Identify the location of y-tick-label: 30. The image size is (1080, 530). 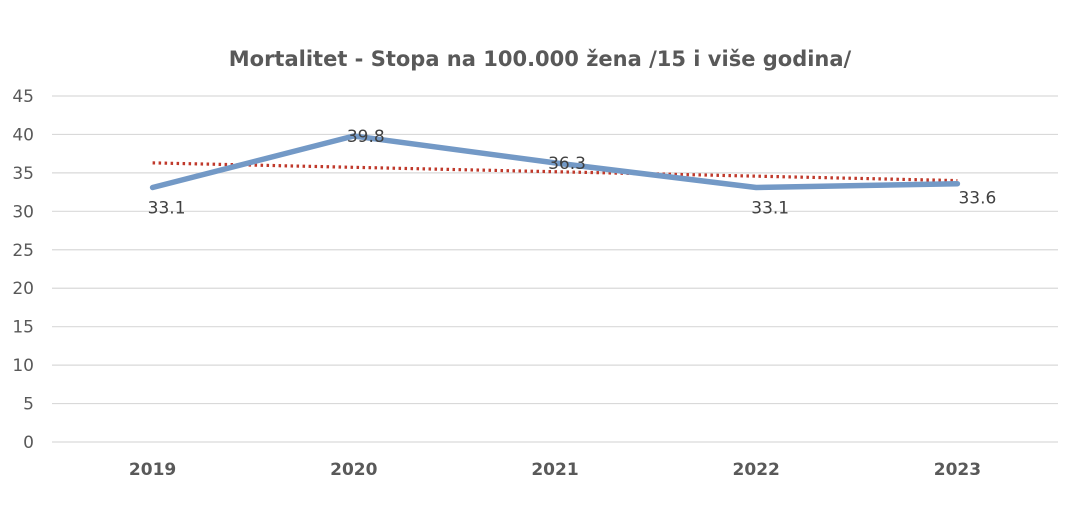
(23, 212).